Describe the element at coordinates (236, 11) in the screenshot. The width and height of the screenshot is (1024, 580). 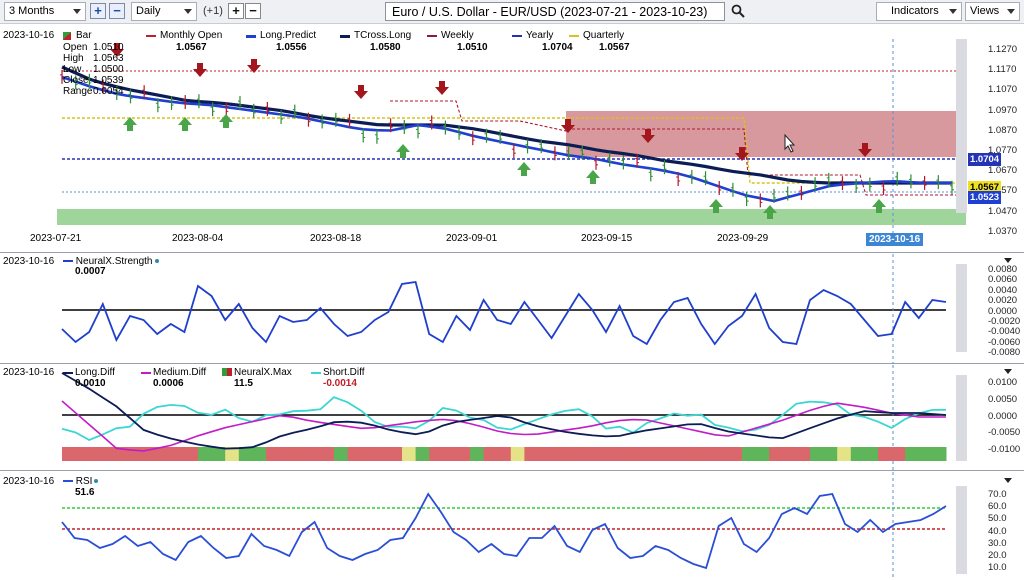
I see `offset-increase-button: +` at that location.